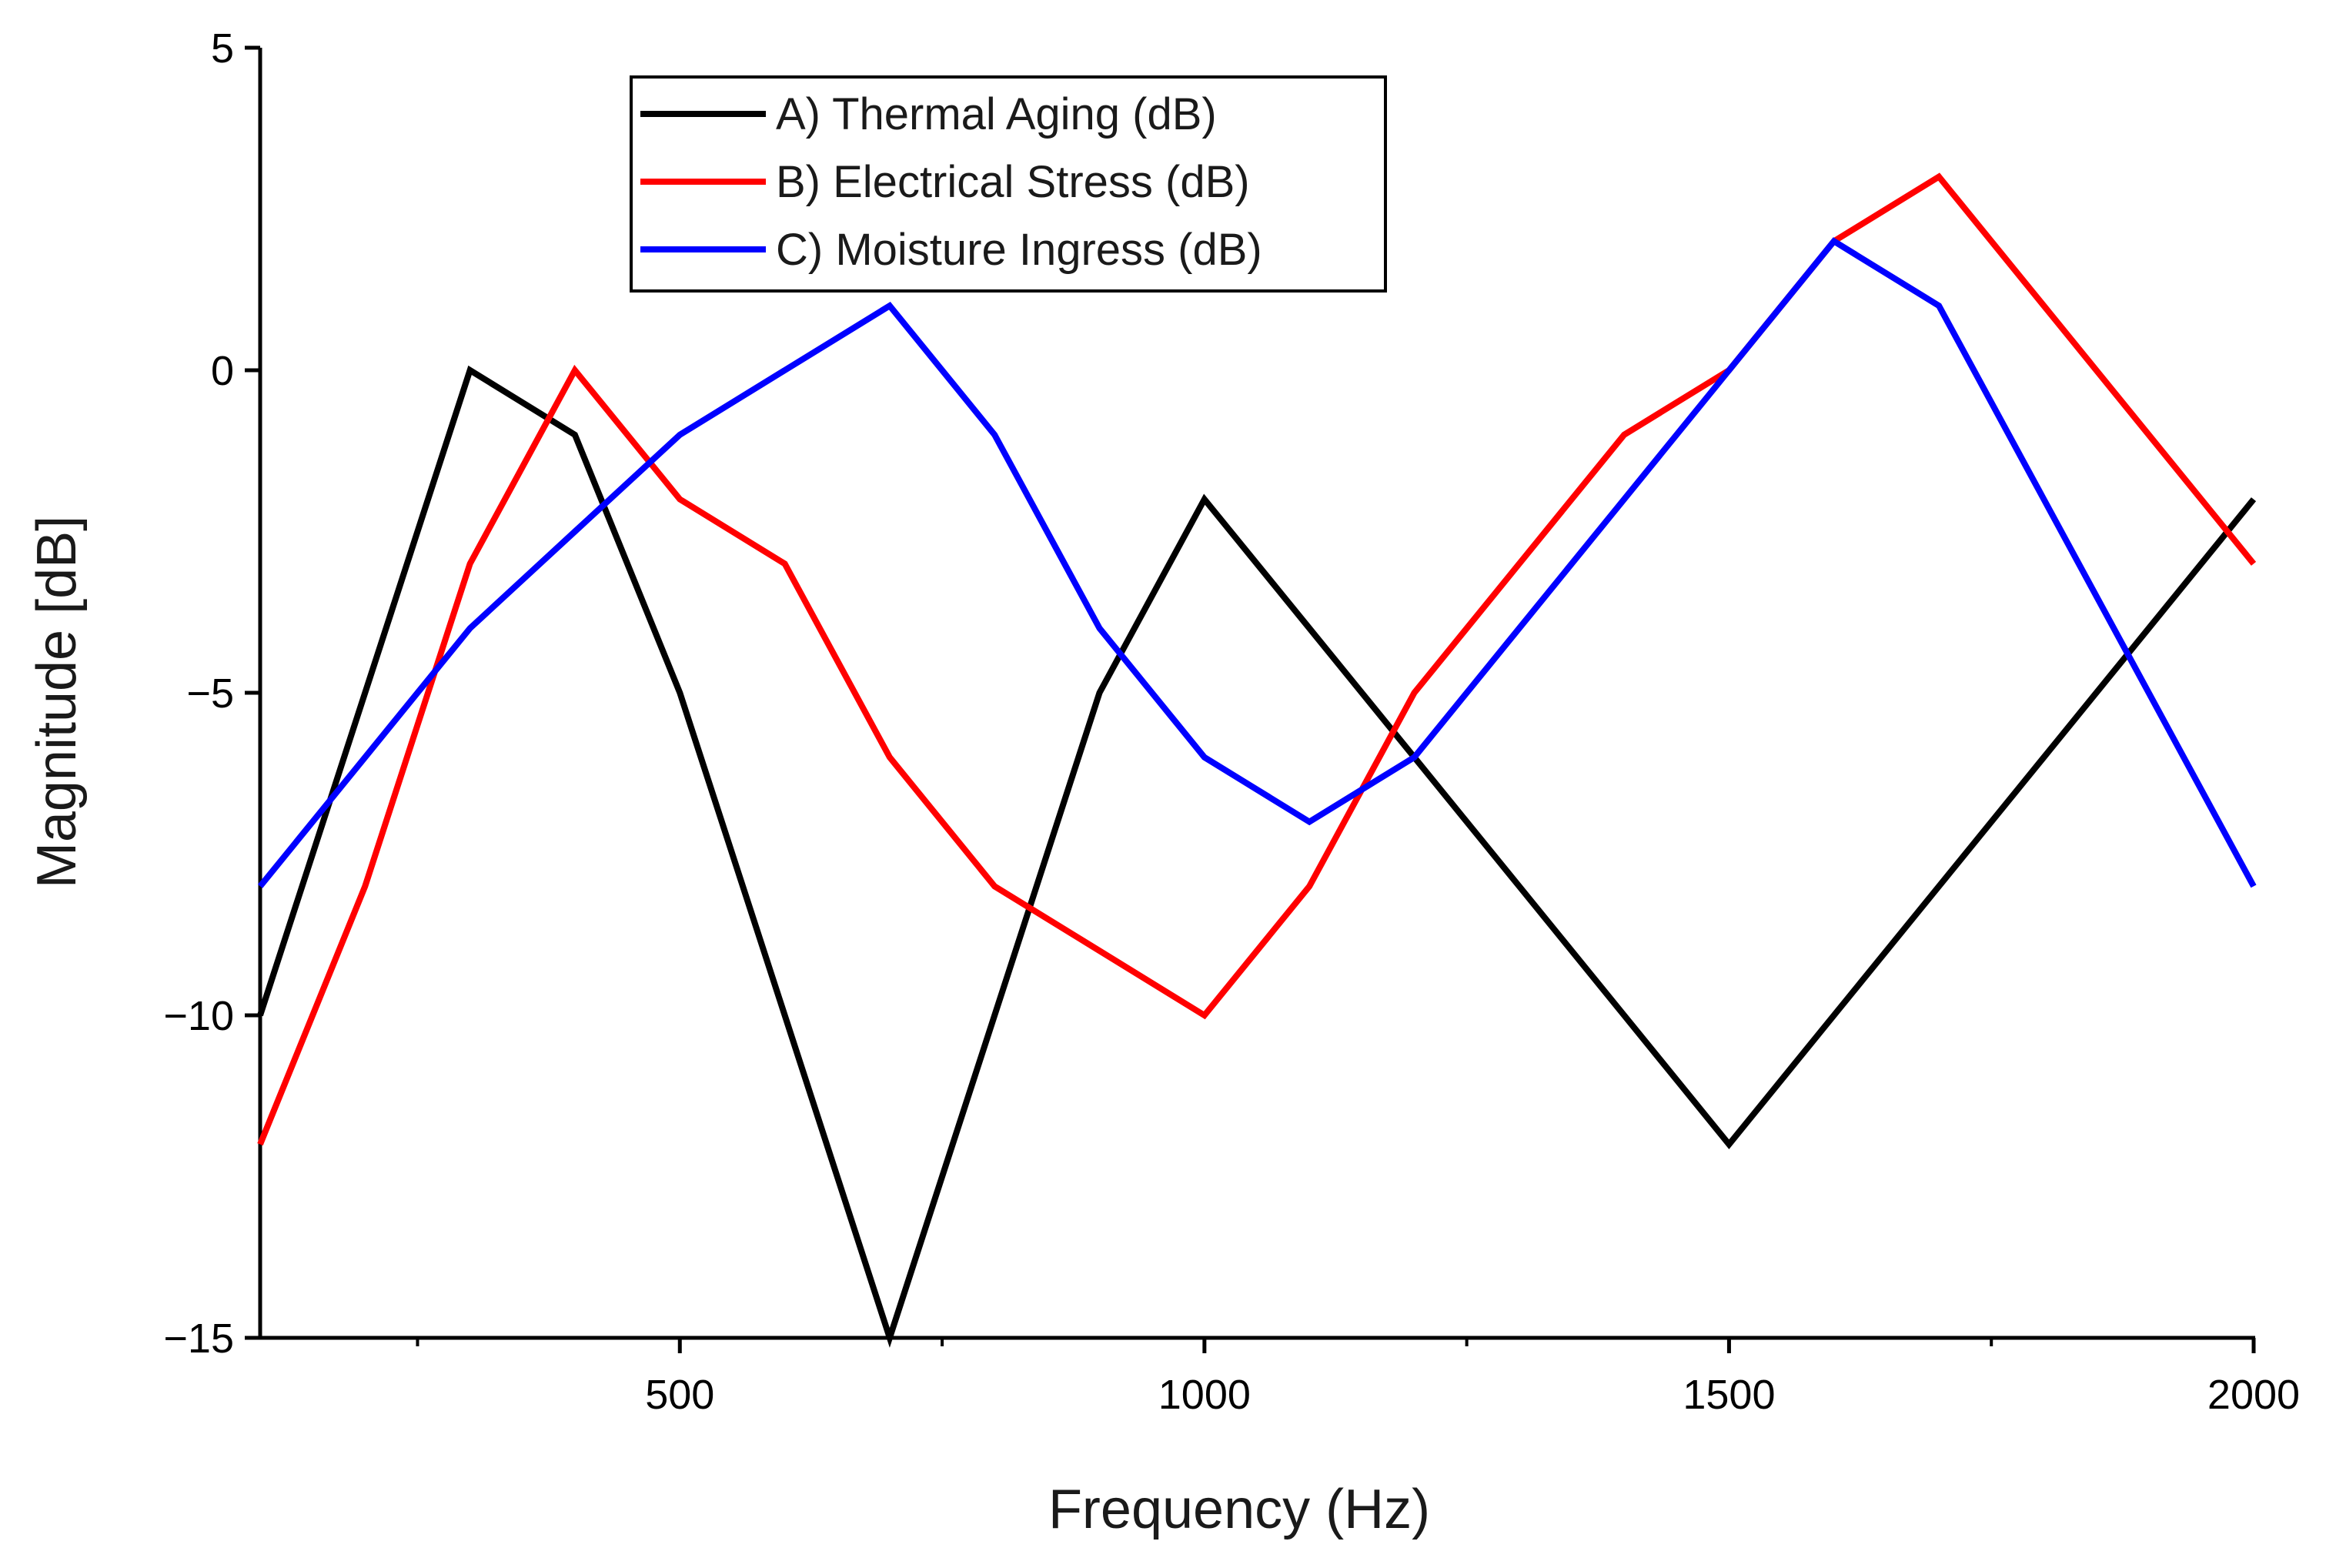 The height and width of the screenshot is (1568, 2326). What do you see at coordinates (1013, 182) in the screenshot?
I see `legend-label: B) Electrical Stress (dB)` at bounding box center [1013, 182].